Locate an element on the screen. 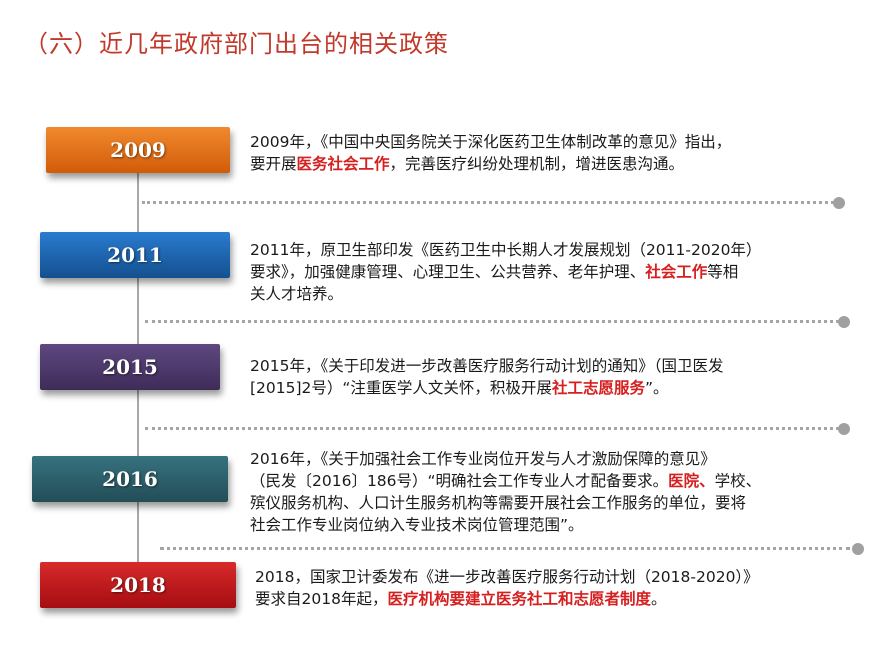 The height and width of the screenshot is (646, 896). description-text: 要开展 is located at coordinates (273, 164).